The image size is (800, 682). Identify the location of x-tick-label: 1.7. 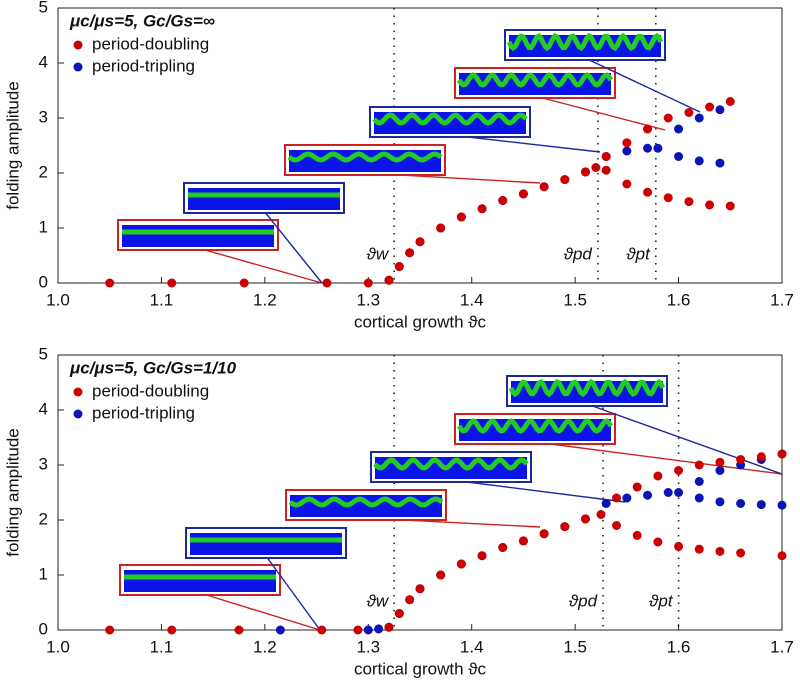
(782, 299).